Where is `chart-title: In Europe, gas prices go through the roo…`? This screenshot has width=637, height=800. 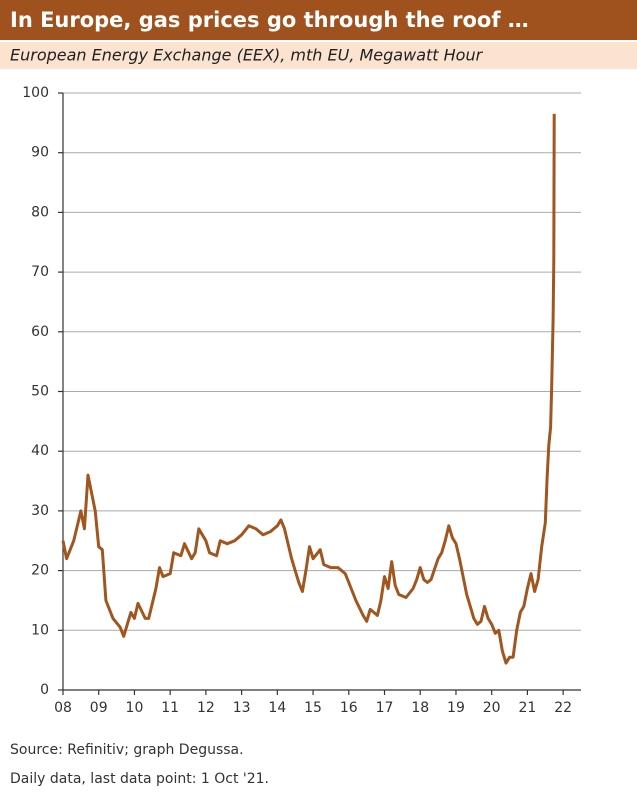
chart-title: In Europe, gas prices go through the roo… is located at coordinates (269, 20).